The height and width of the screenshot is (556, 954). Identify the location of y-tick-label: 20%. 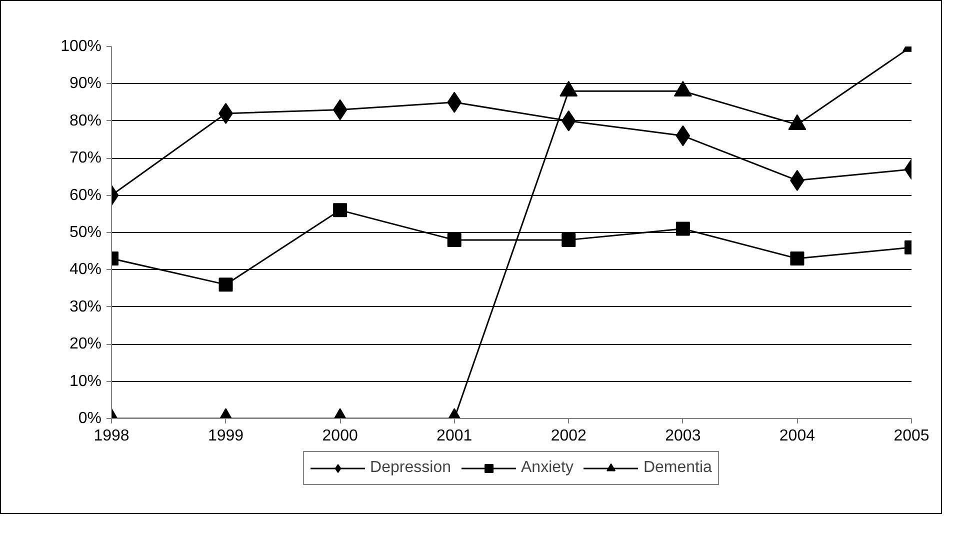
(85, 344).